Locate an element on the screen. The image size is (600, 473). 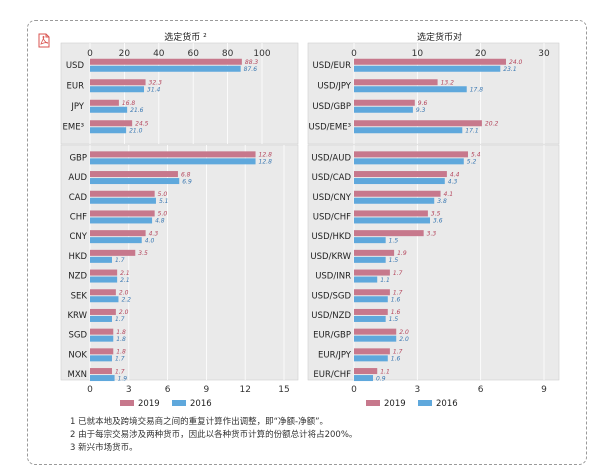
data-label-2016: 2.0 is located at coordinates (404, 339).